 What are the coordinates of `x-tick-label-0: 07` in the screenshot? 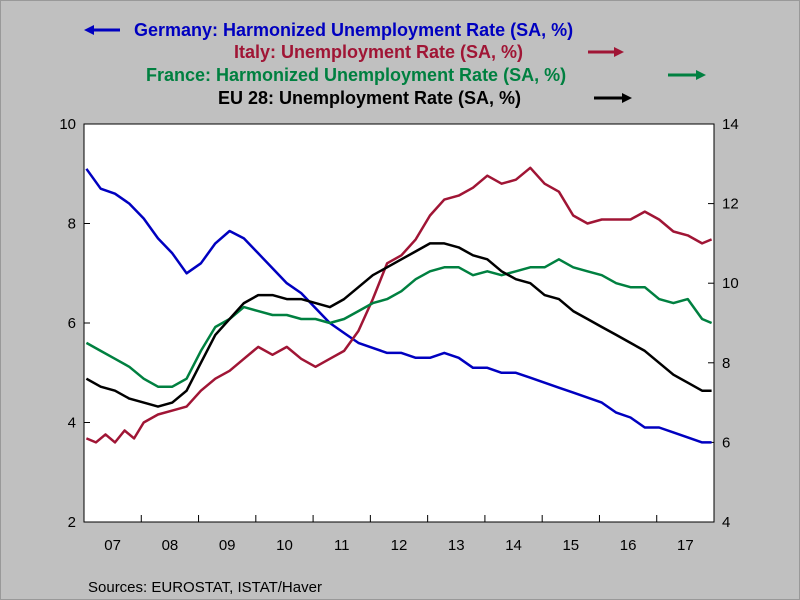 It's located at (112, 545).